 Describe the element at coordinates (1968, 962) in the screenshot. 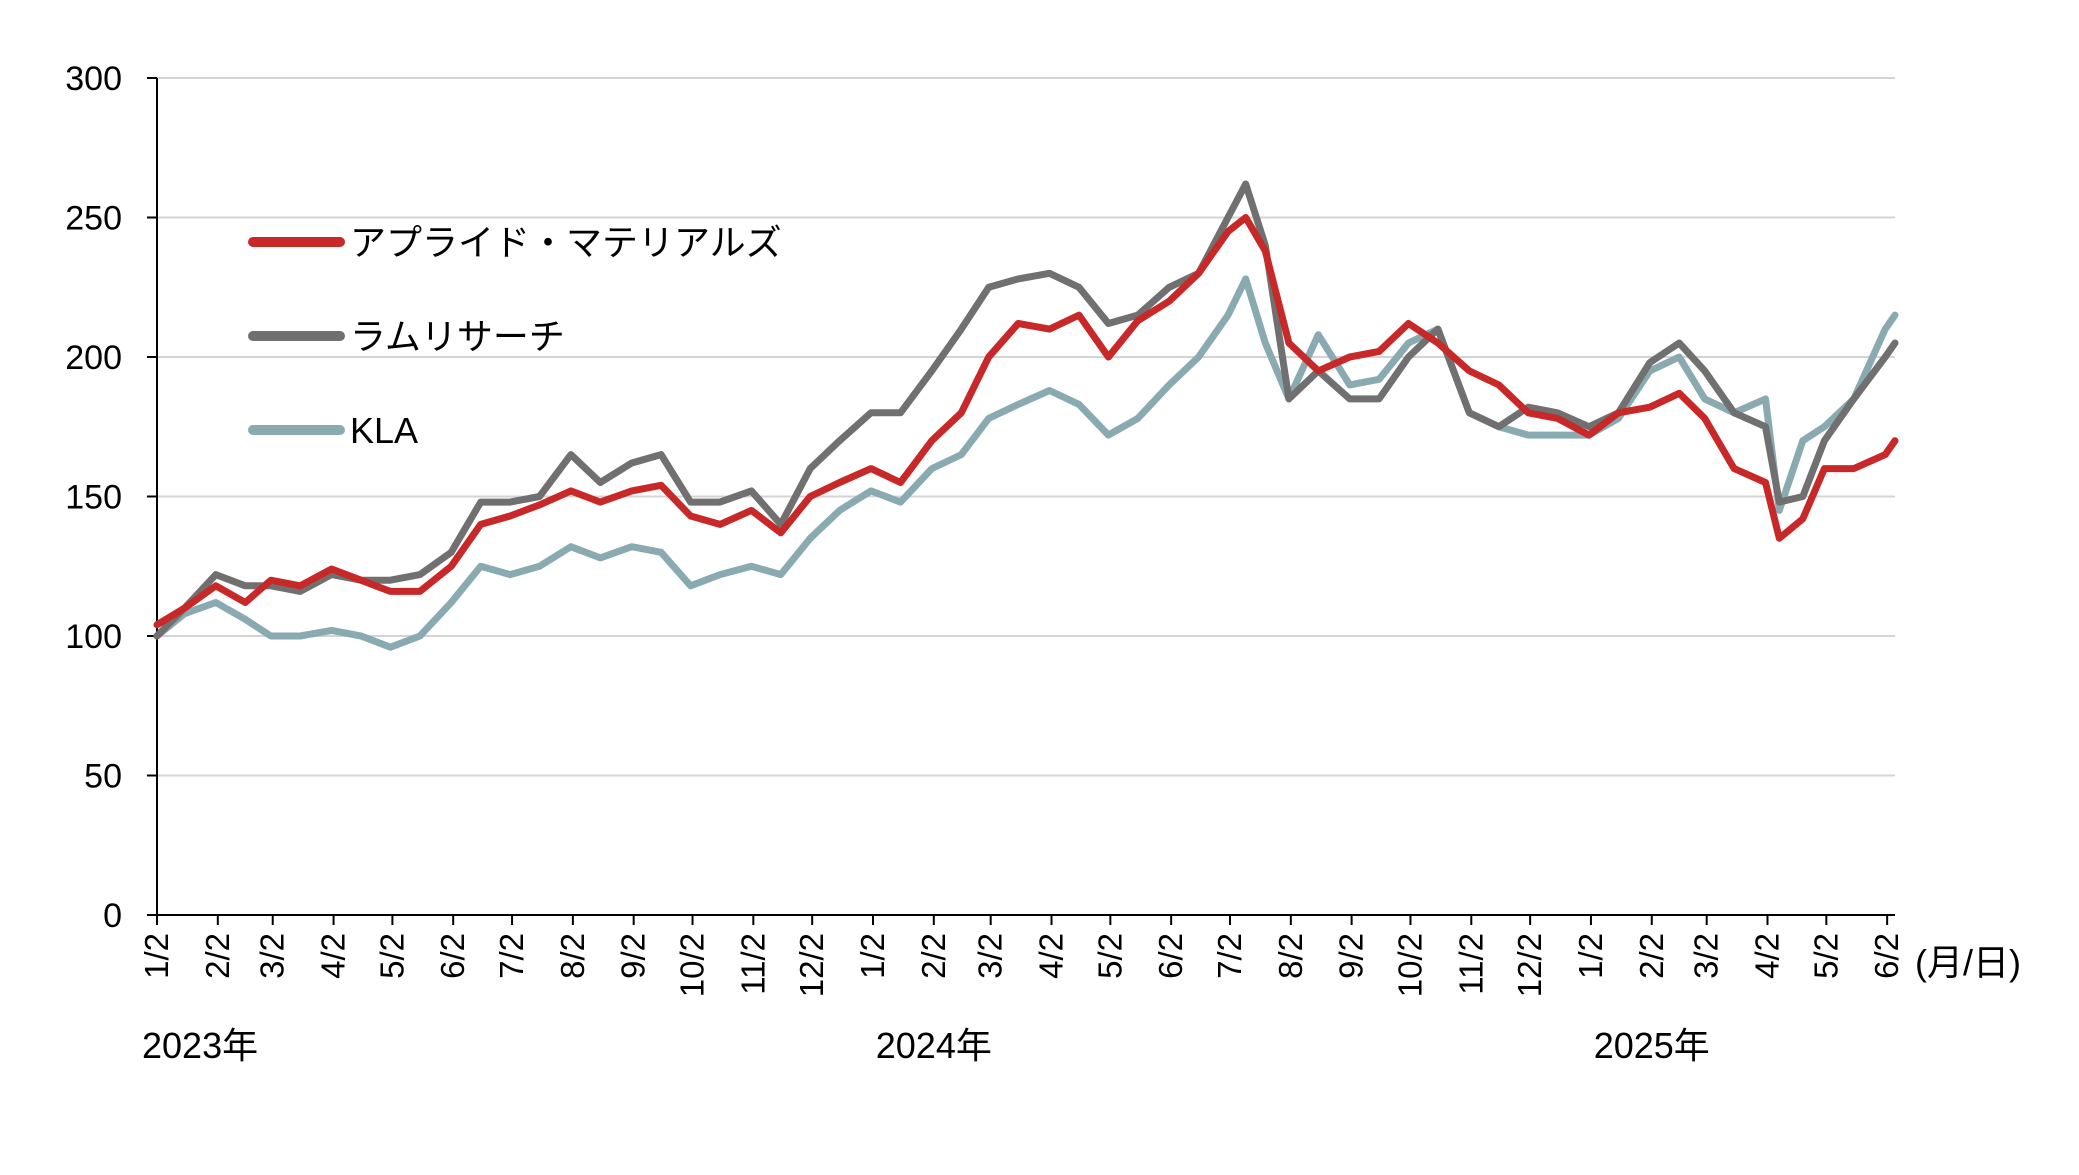

I see `x-unit-label: (月/日)` at that location.